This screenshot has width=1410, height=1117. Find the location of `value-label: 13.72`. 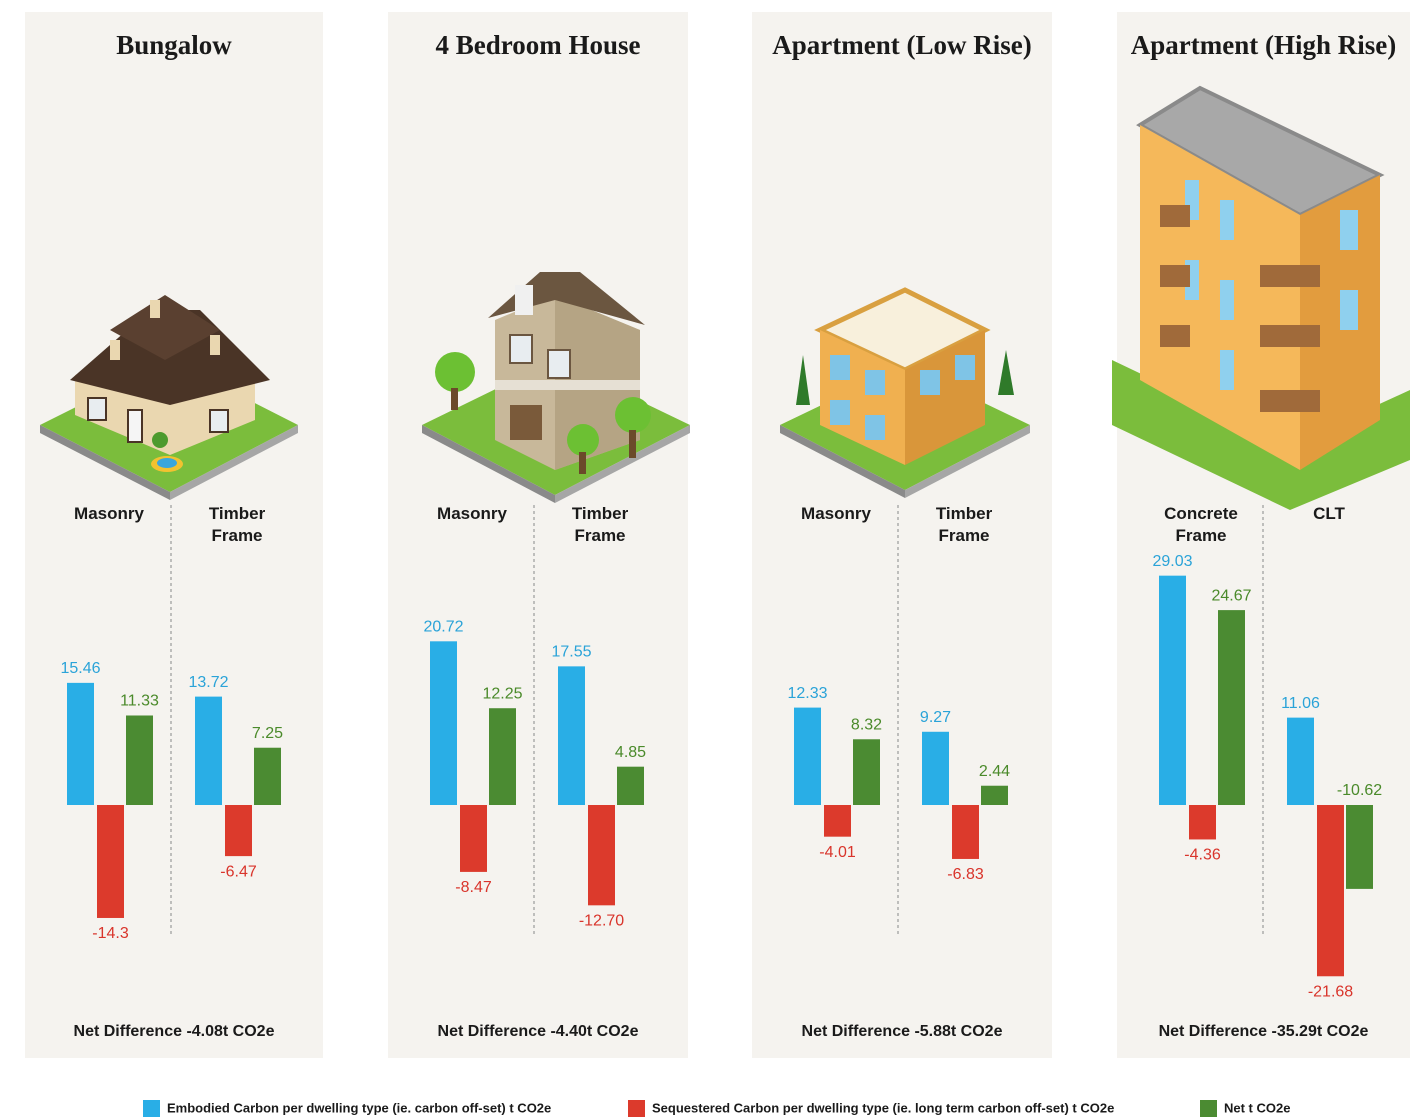

value-label: 13.72 is located at coordinates (208, 682).